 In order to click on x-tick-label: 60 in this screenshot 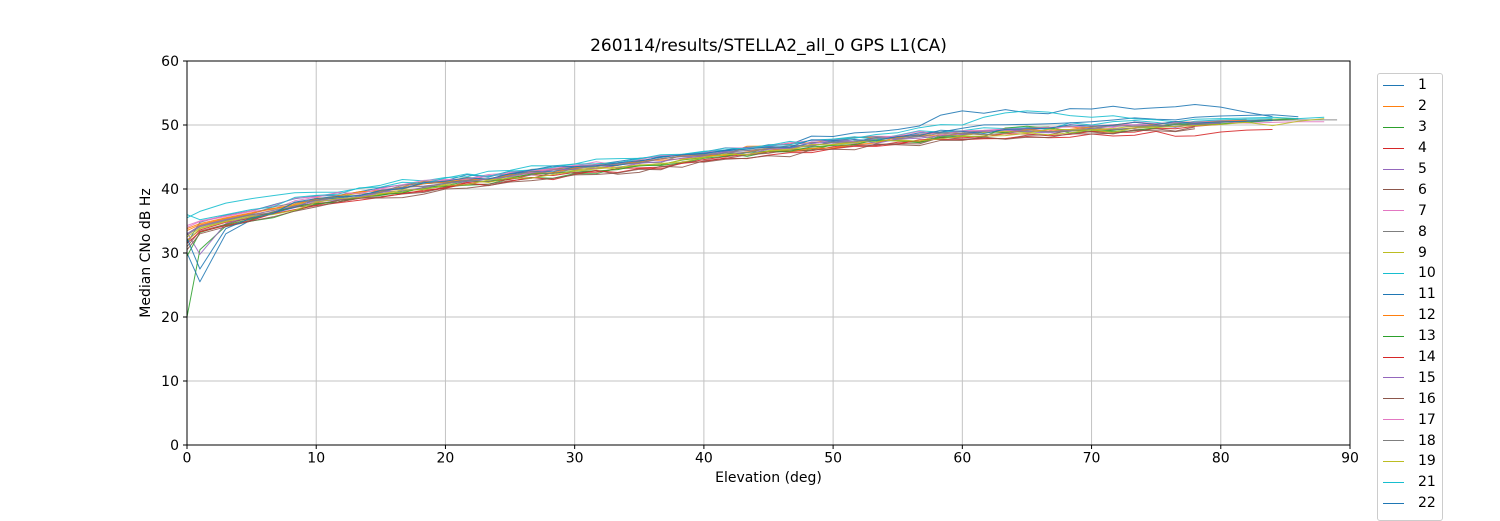, I will do `click(962, 459)`.